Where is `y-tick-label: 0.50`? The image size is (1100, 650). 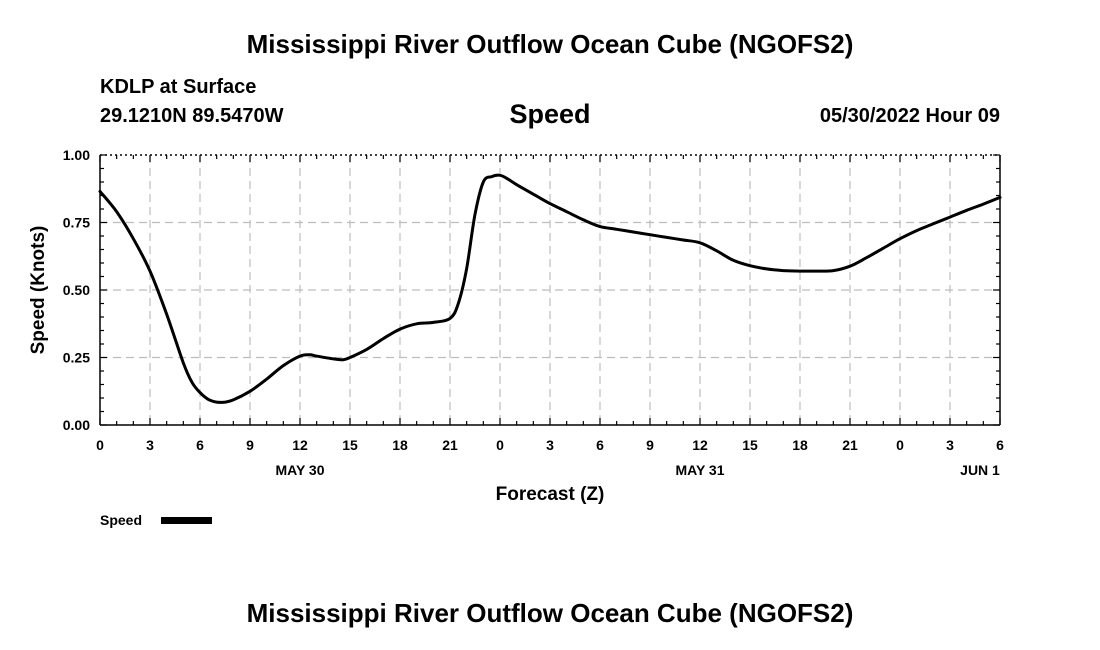
y-tick-label: 0.50 is located at coordinates (76, 290).